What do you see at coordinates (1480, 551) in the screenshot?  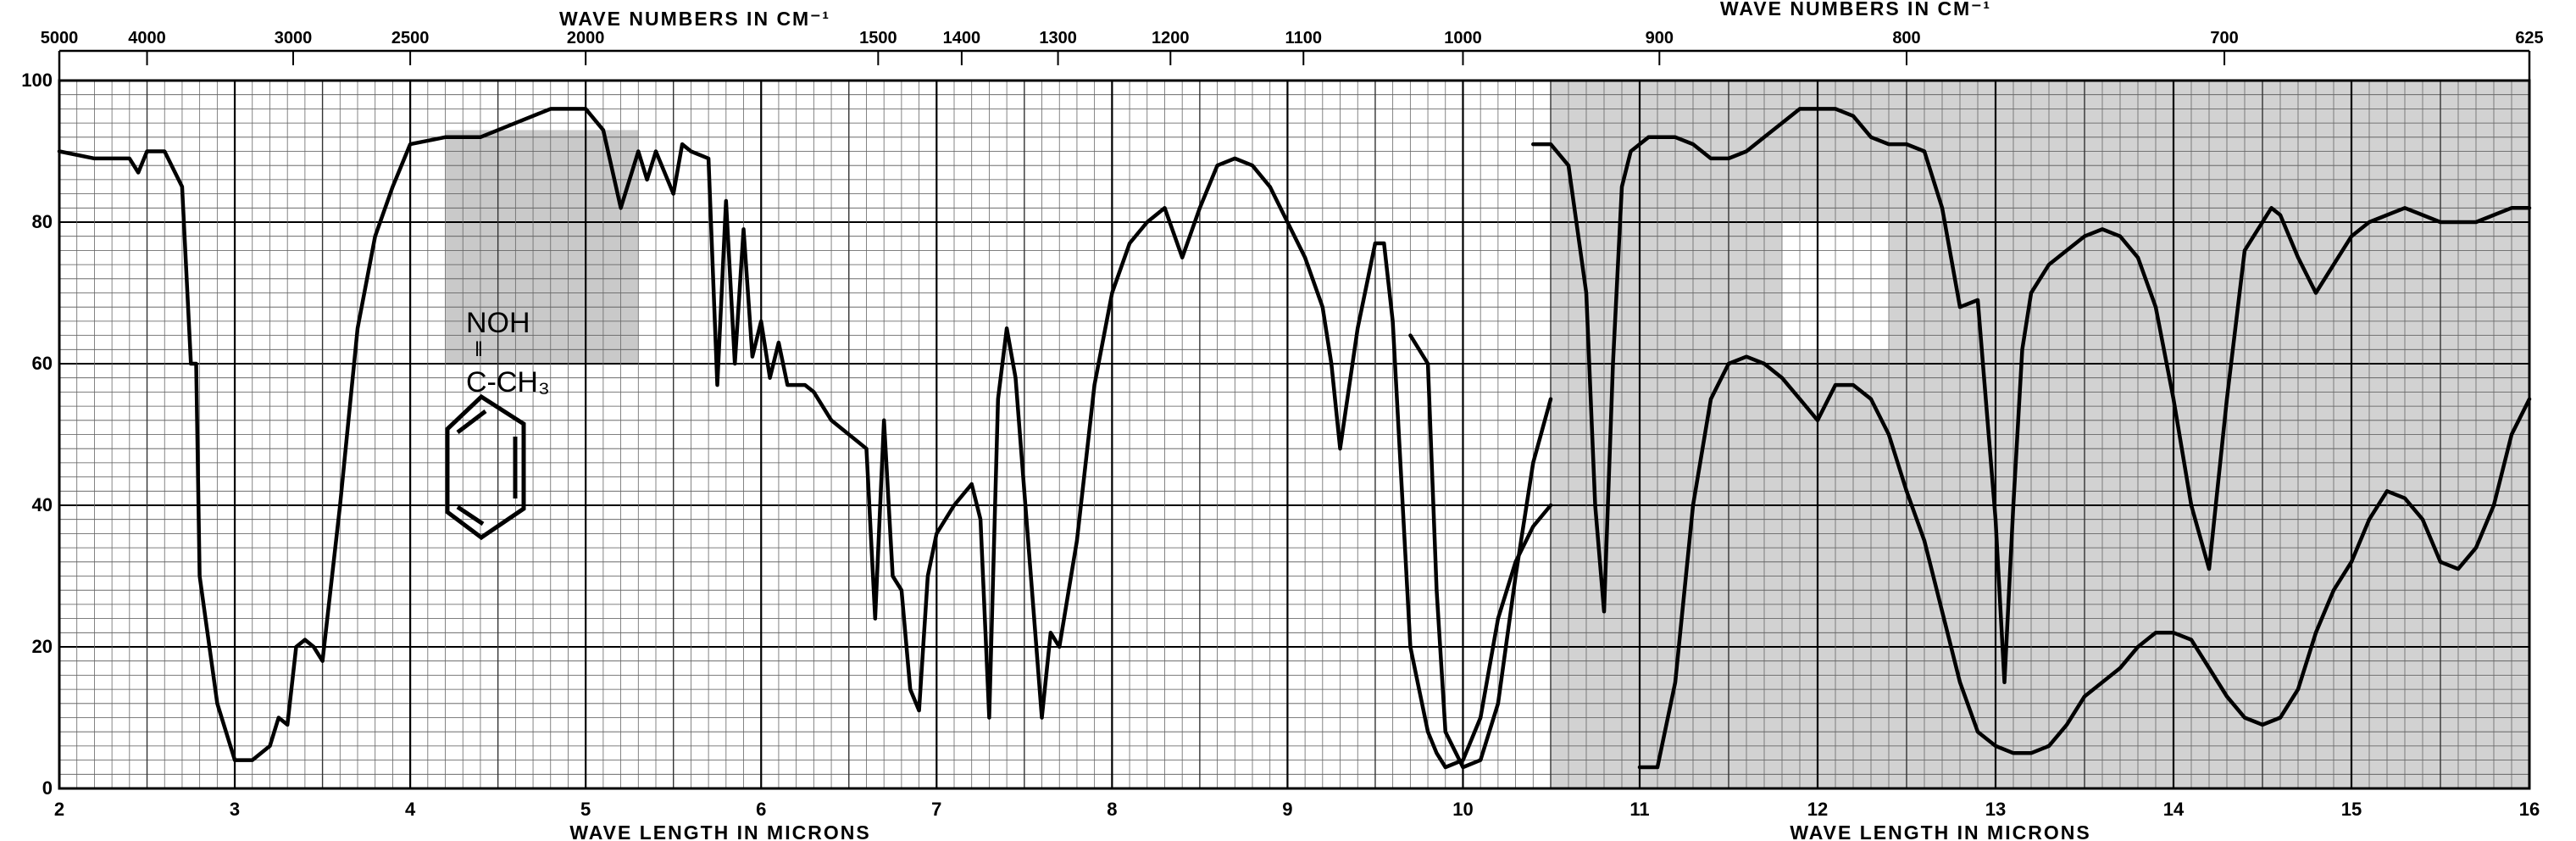 I see `series-line` at bounding box center [1480, 551].